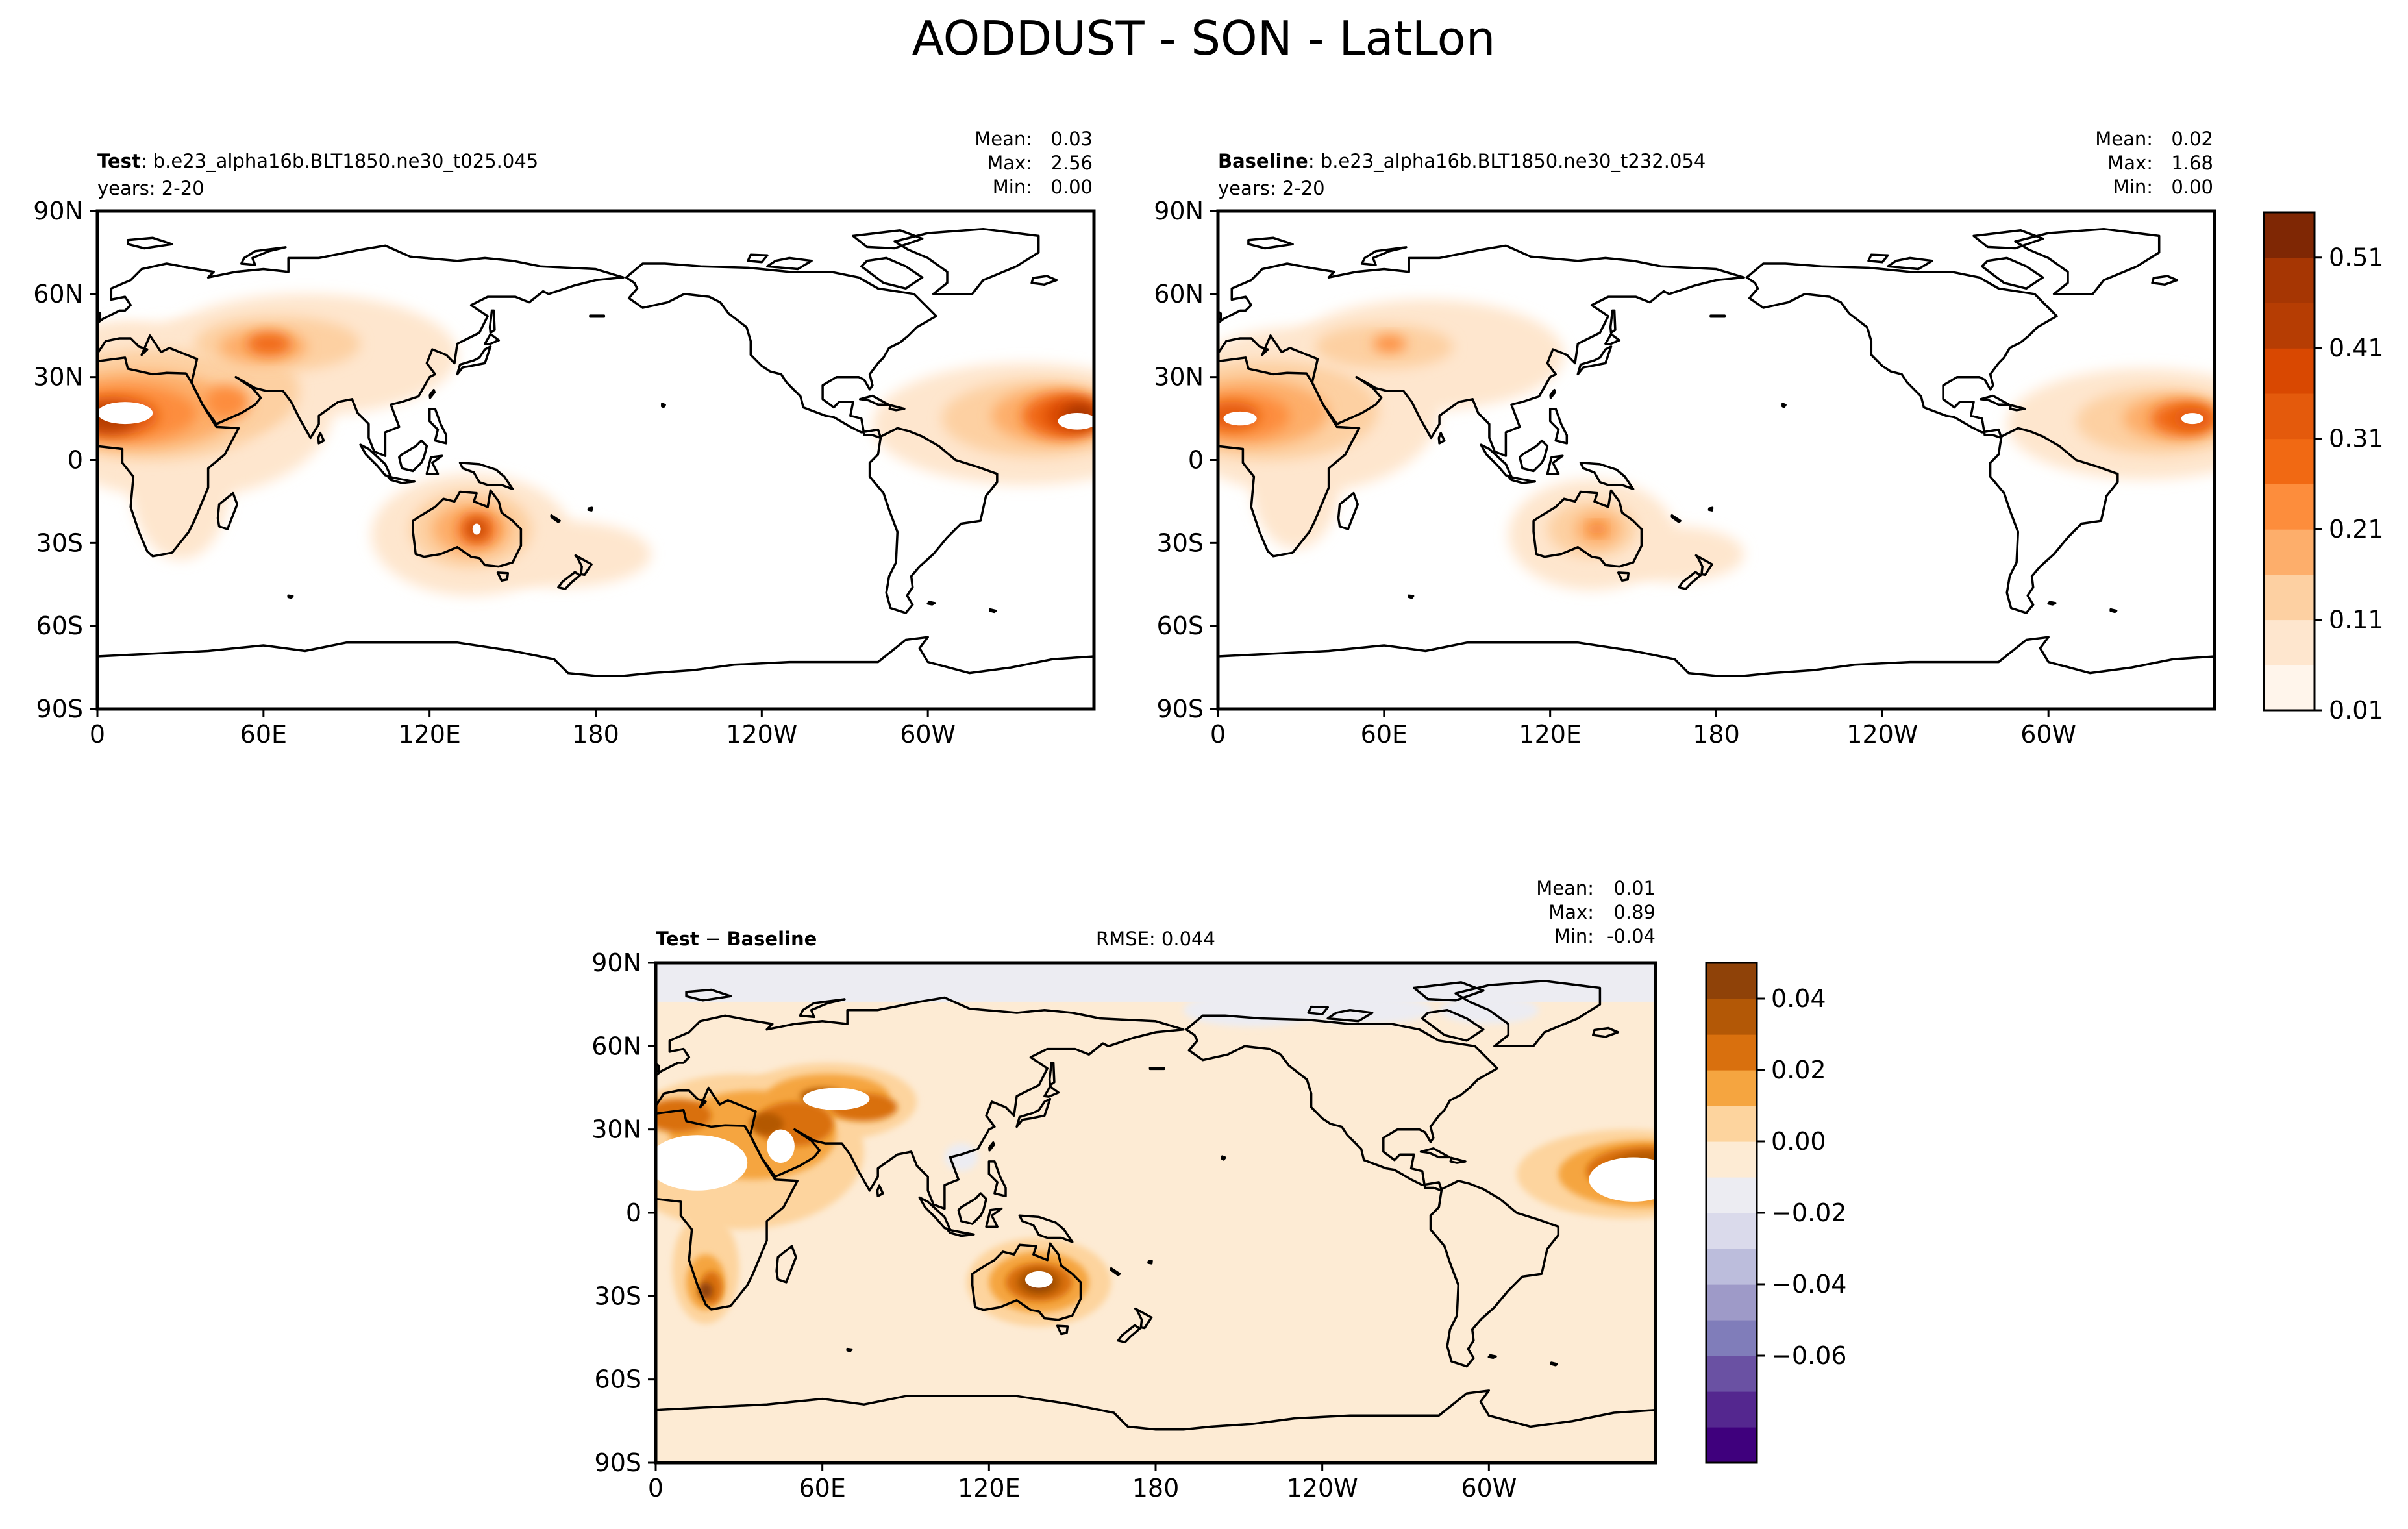  Describe the element at coordinates (1634, 912) in the screenshot. I see `diff-max-value: 0.89` at that location.